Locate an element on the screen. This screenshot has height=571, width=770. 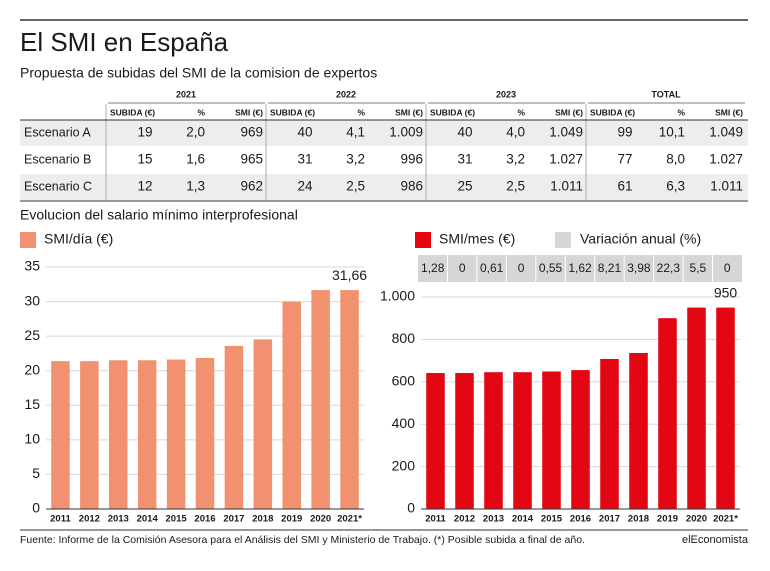
cell: 25 is located at coordinates (464, 186).